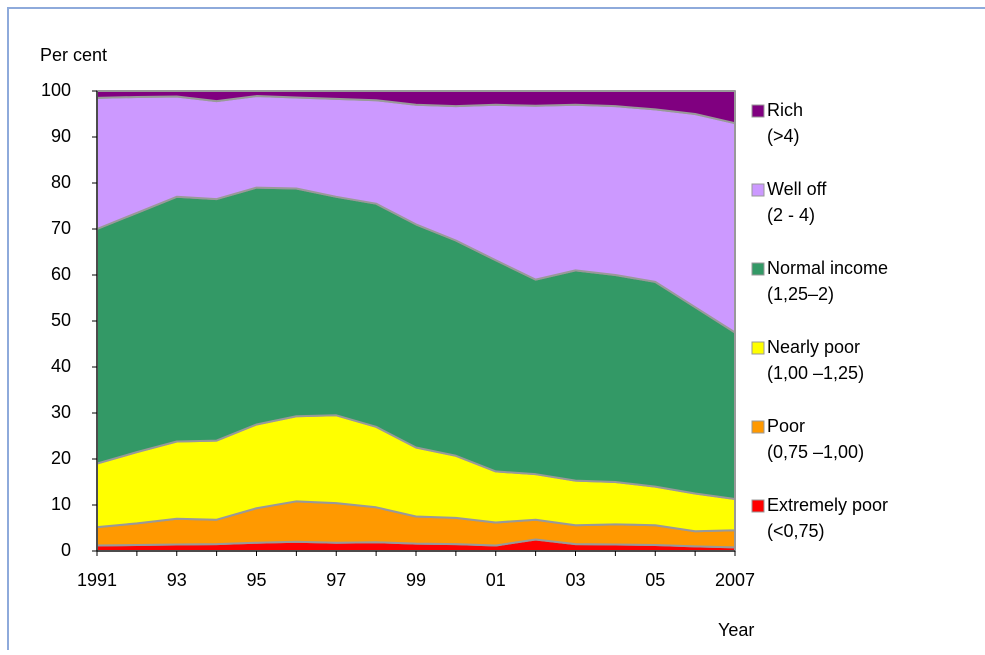  What do you see at coordinates (61, 320) in the screenshot?
I see `y-tick-label: 50` at bounding box center [61, 320].